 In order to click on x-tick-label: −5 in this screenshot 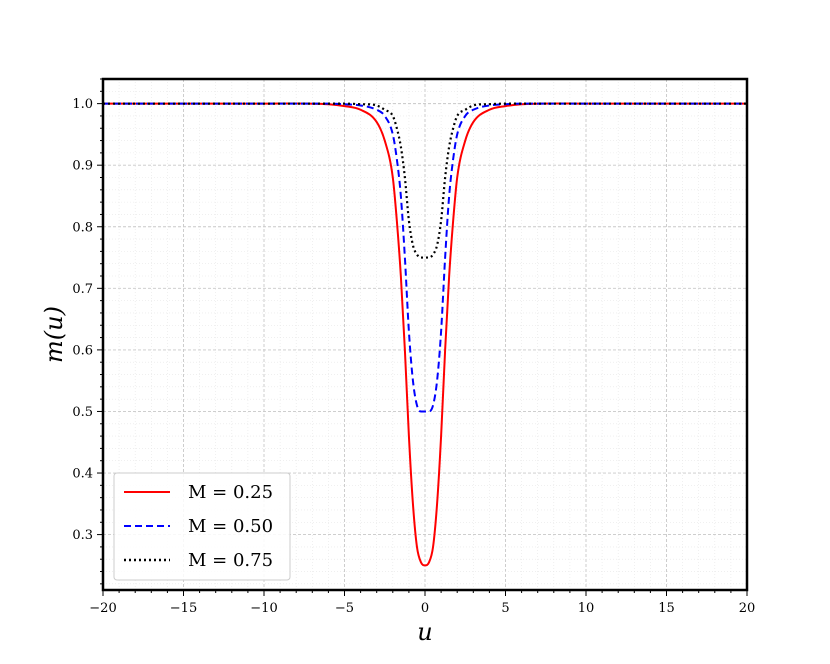, I will do `click(344, 608)`.